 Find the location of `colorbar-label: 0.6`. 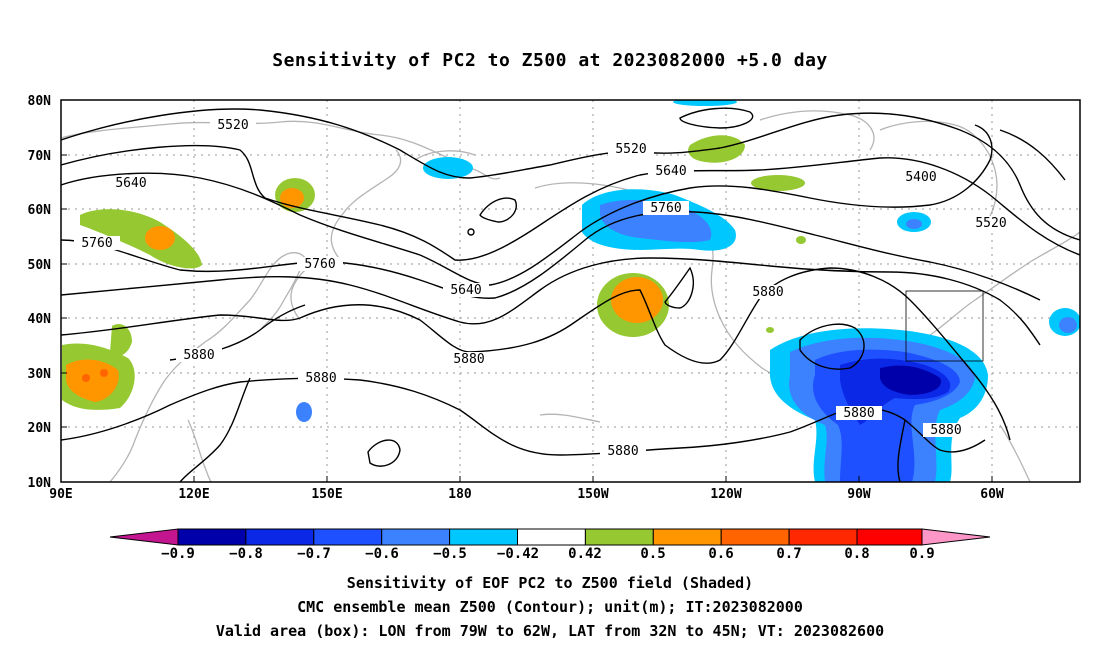

colorbar-label: 0.6 is located at coordinates (720, 554).